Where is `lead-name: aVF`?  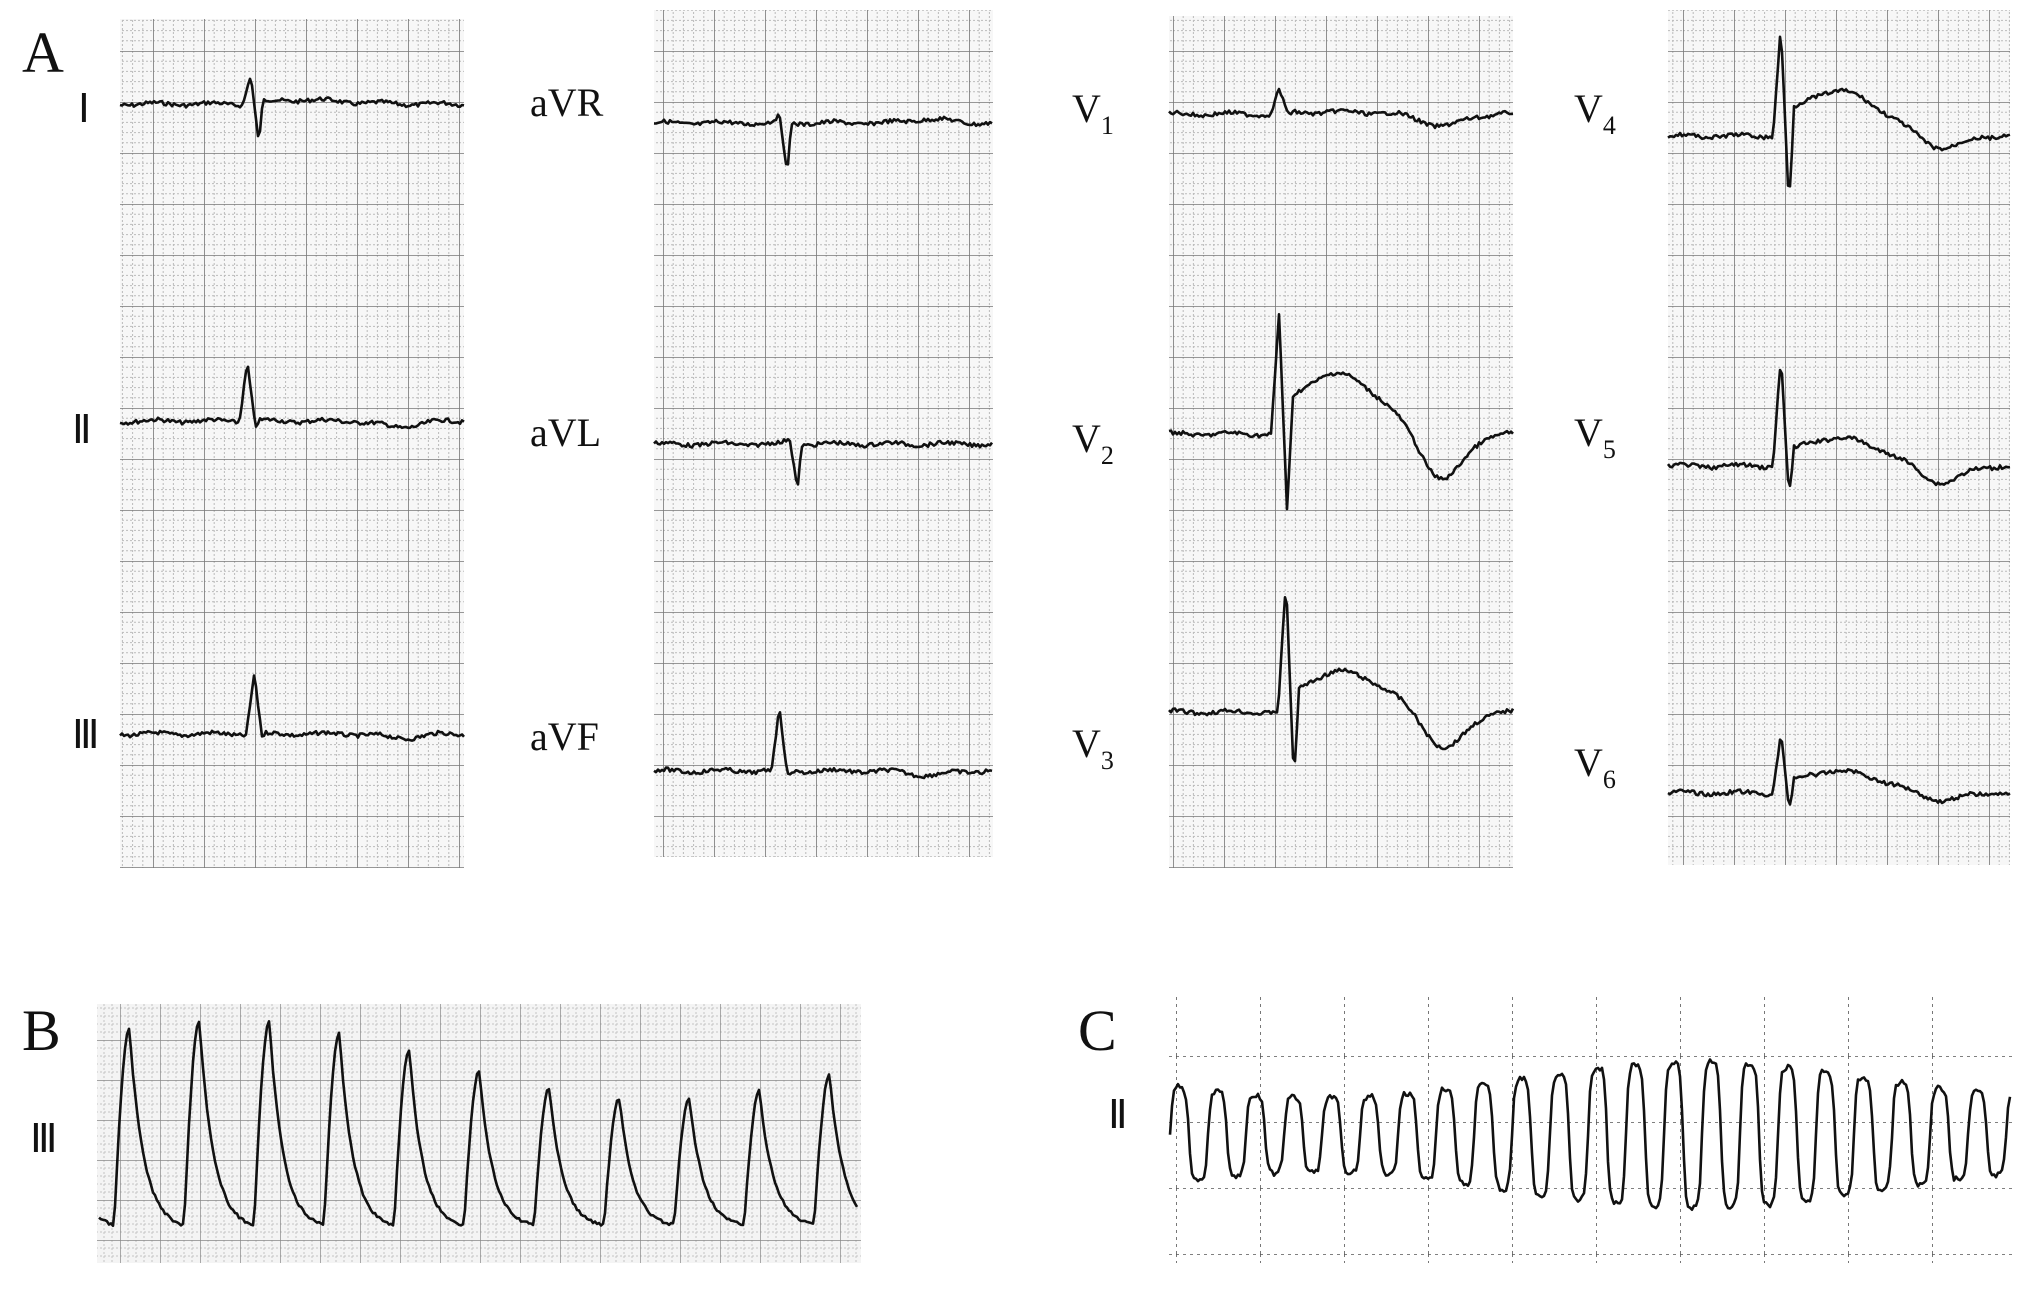 lead-name: aVF is located at coordinates (564, 736).